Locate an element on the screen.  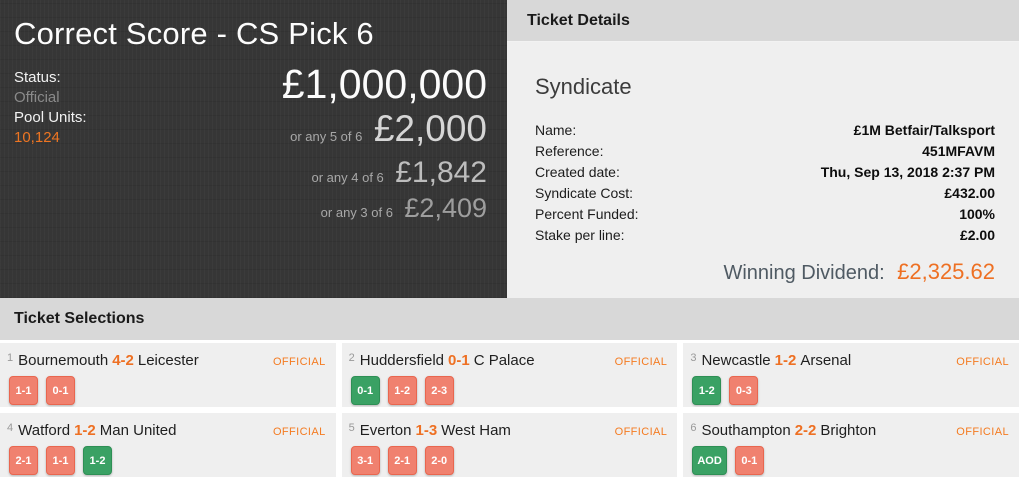
prize-amount: £2,000 is located at coordinates (430, 128).